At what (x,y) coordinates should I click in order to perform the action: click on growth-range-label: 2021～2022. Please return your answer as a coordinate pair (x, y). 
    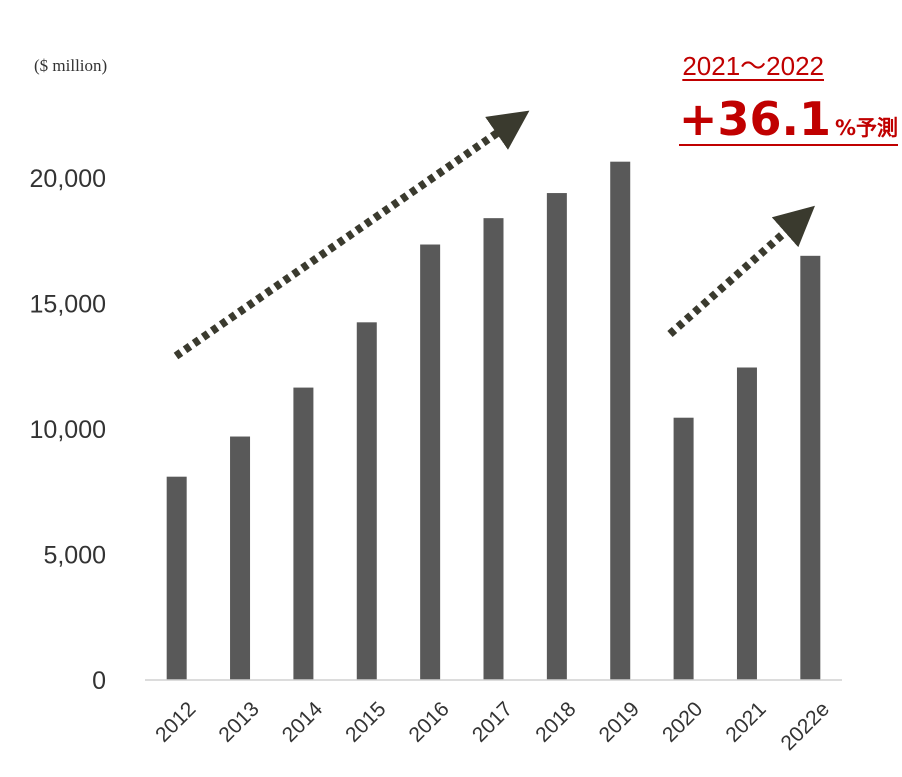
    Looking at the image, I should click on (753, 66).